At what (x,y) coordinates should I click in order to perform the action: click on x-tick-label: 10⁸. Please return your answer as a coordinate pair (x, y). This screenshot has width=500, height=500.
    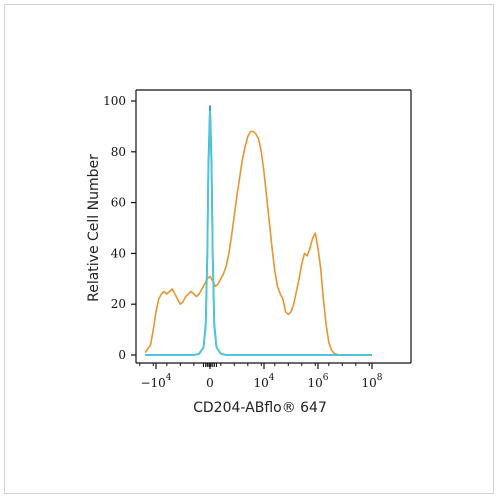
    Looking at the image, I should click on (371, 381).